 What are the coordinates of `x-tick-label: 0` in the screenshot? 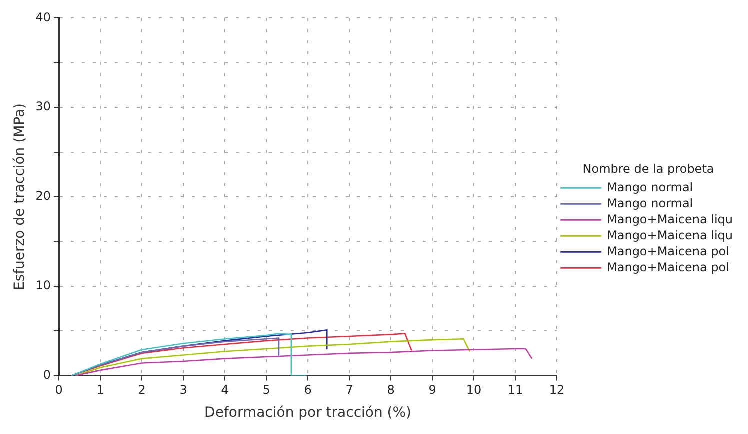 It's located at (59, 390).